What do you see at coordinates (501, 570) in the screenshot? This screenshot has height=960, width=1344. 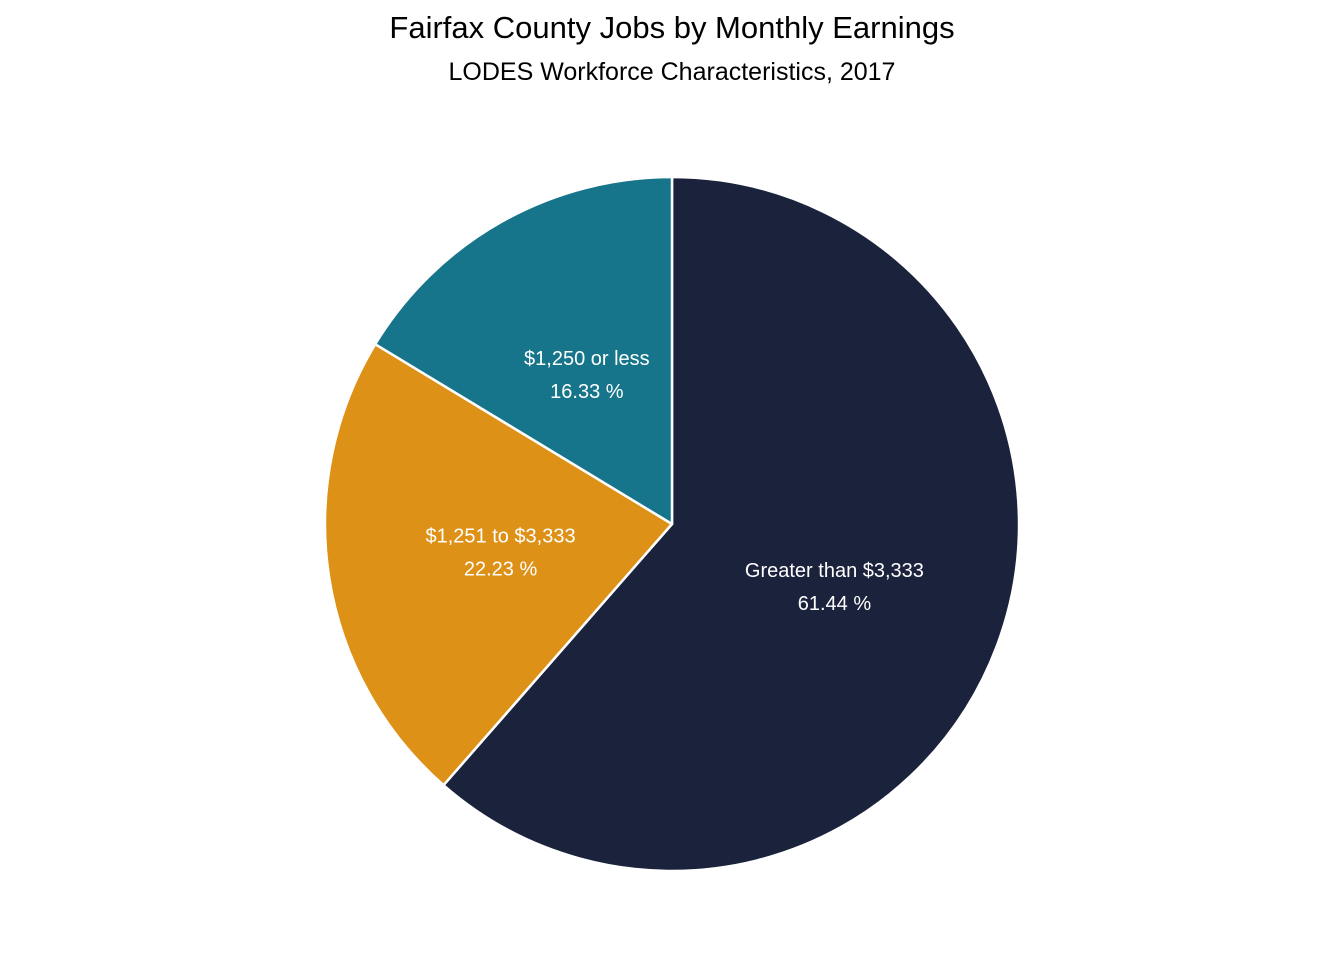 I see `slice-value-label: 22.23 %` at bounding box center [501, 570].